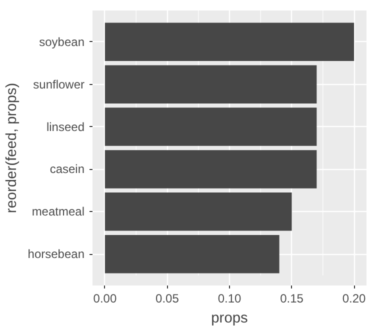  Describe the element at coordinates (58, 211) in the screenshot. I see `y-tick-label: meatmeal` at that location.